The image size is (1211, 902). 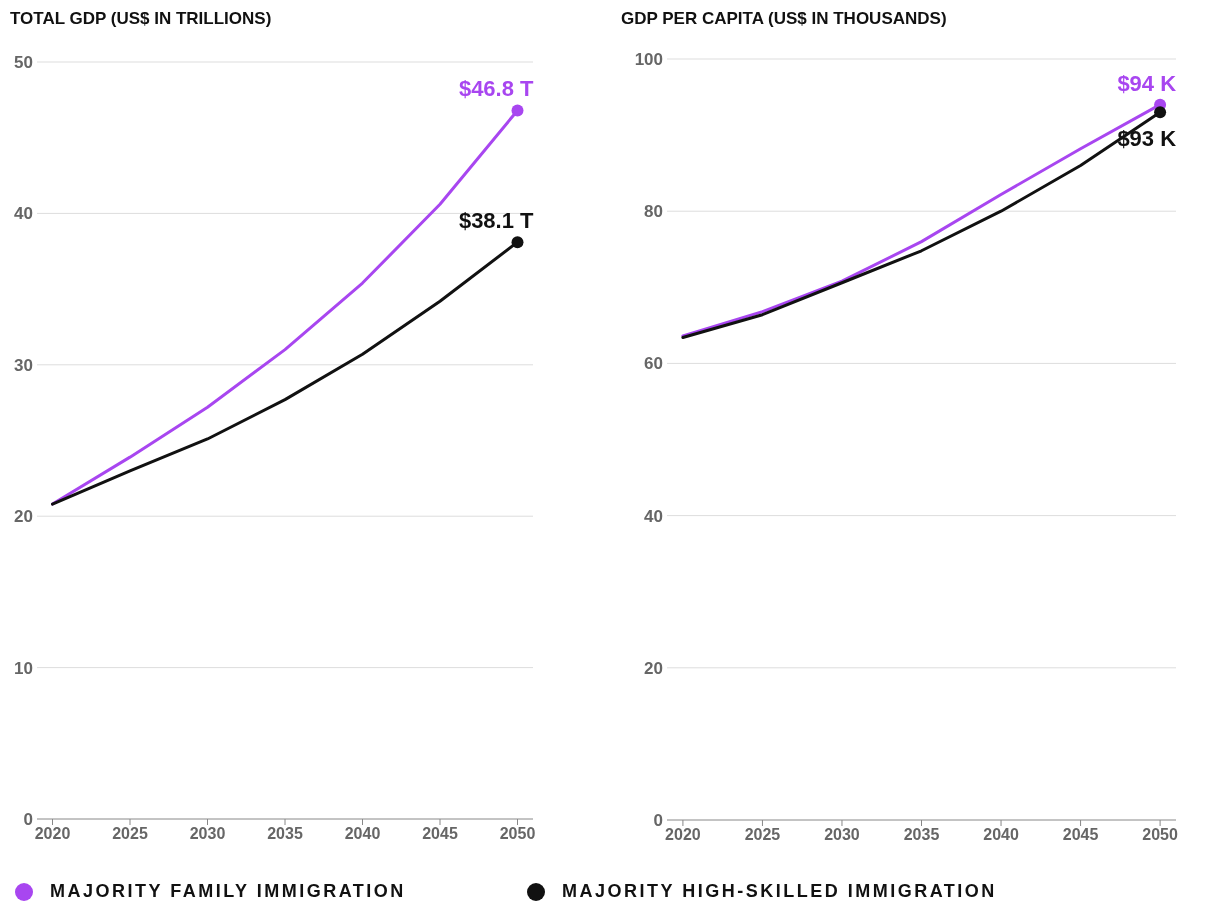 I want to click on legend-label: MAJORITY HIGH-SKILLED IMMIGRATION, so click(x=779, y=891).